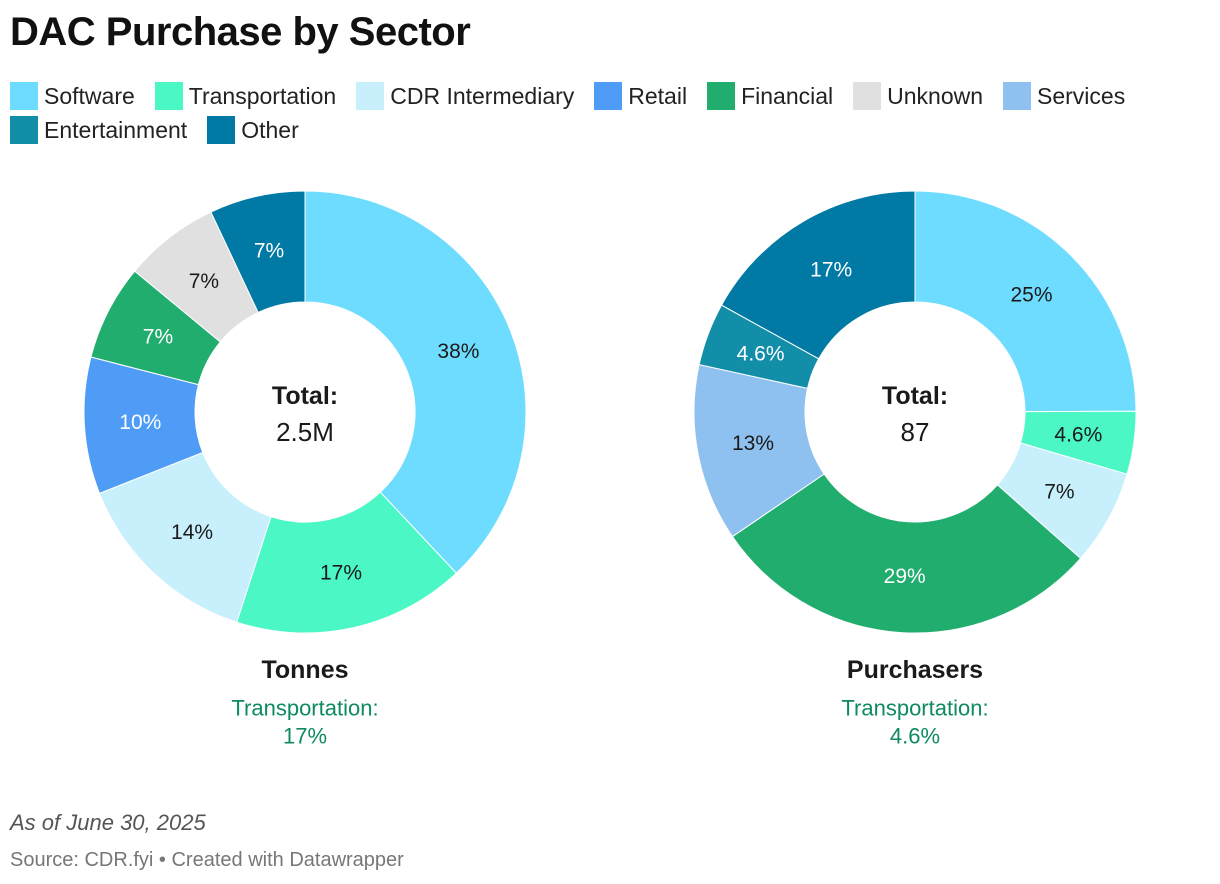 This screenshot has width=1220, height=884. Describe the element at coordinates (262, 95) in the screenshot. I see `legend-label: Transportation` at that location.